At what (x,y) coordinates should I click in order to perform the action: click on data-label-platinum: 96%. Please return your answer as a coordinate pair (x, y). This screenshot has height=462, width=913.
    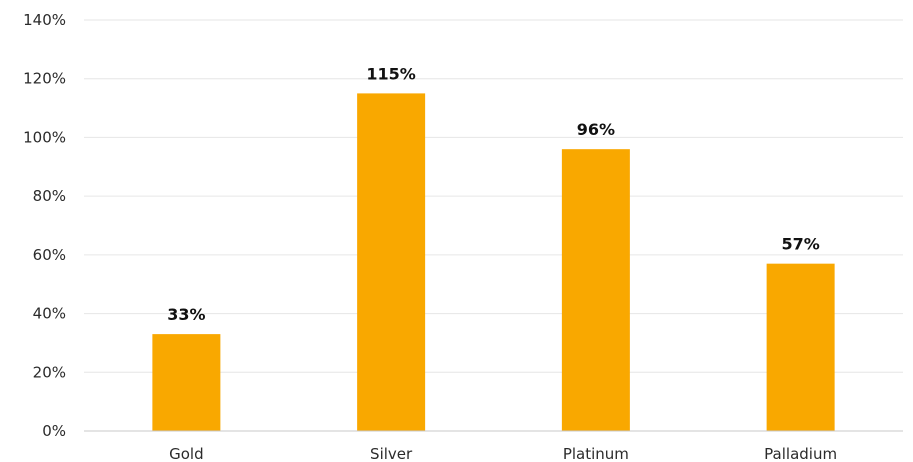
    Looking at the image, I should click on (596, 129).